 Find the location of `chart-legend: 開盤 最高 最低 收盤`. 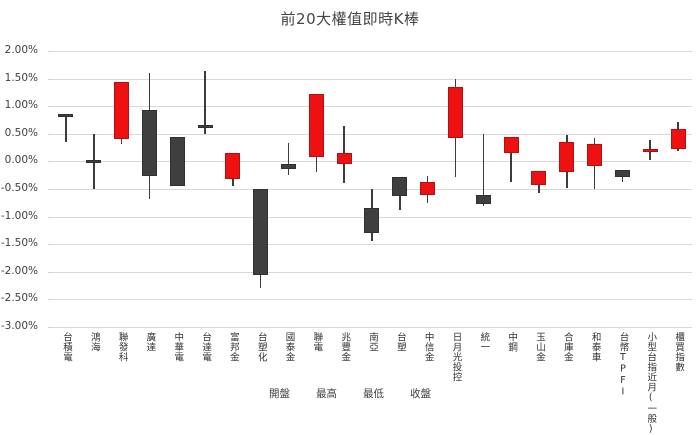

chart-legend: 開盤 最高 最低 收盤 is located at coordinates (350, 393).